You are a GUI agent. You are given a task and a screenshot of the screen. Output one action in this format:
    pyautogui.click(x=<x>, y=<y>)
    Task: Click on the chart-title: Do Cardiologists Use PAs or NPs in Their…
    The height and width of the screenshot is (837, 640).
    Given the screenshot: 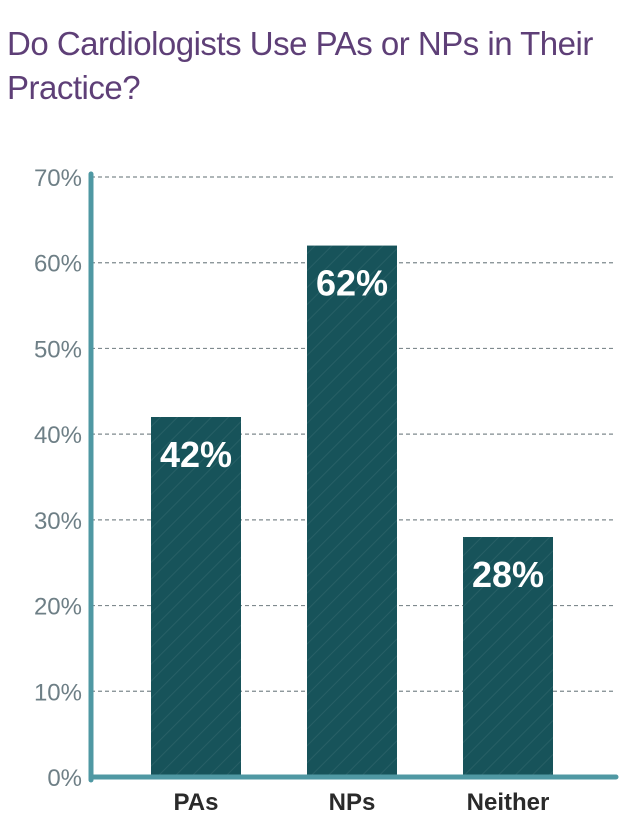 What is the action you would take?
    pyautogui.click(x=300, y=65)
    